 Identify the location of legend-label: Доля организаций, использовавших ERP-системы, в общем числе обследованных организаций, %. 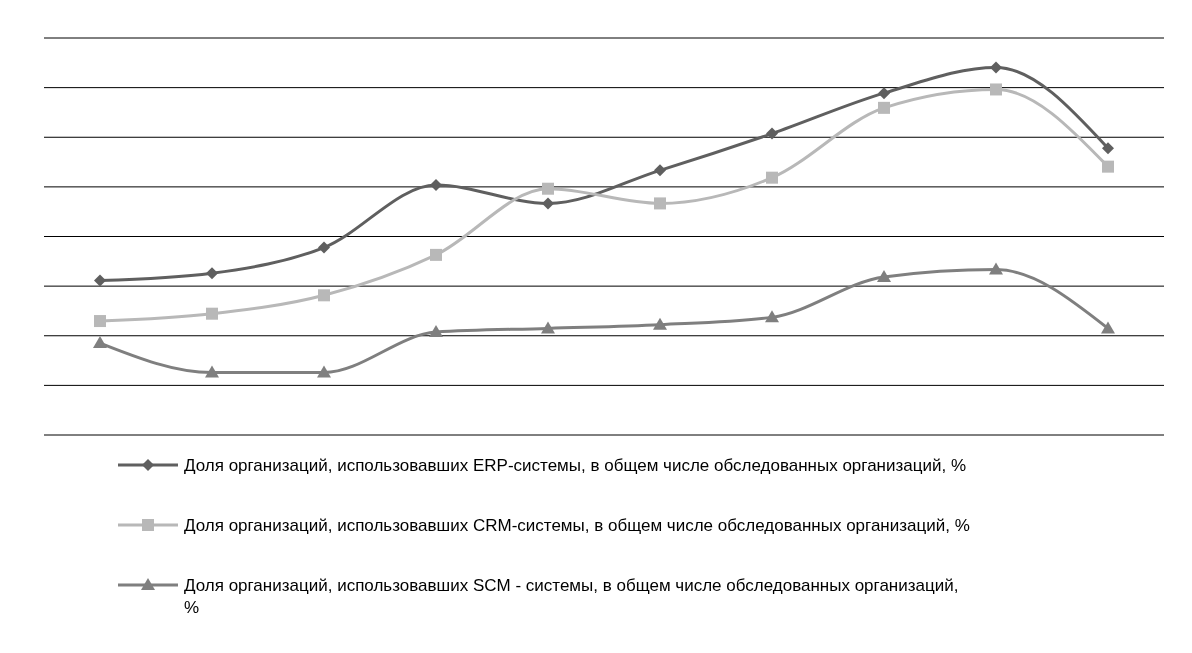
(575, 465).